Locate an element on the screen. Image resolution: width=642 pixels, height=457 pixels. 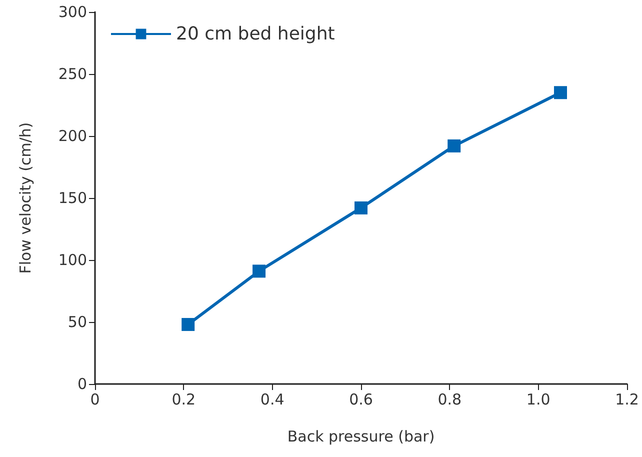
y-tick-label: 250 is located at coordinates (72, 74).